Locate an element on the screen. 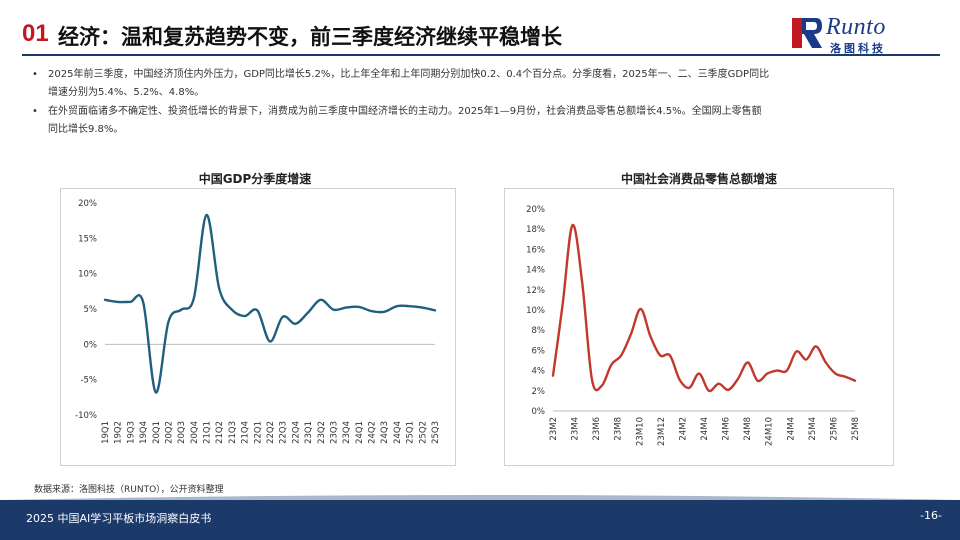  title-divider is located at coordinates (481, 55).